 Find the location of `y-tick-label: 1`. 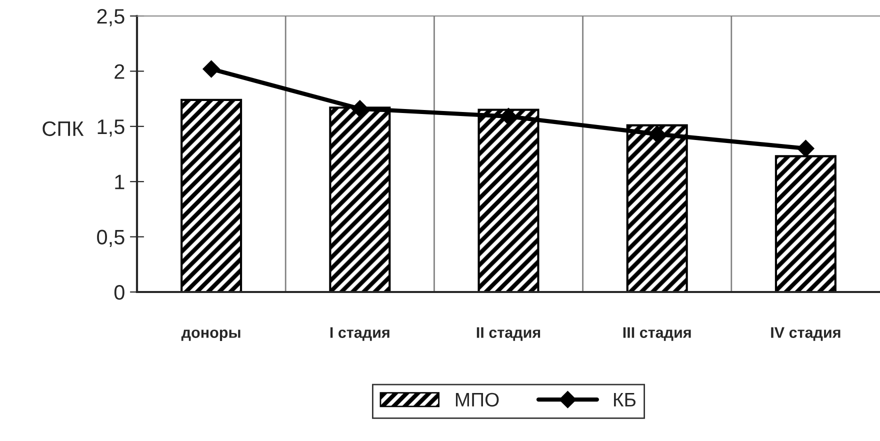

y-tick-label: 1 is located at coordinates (119, 182).